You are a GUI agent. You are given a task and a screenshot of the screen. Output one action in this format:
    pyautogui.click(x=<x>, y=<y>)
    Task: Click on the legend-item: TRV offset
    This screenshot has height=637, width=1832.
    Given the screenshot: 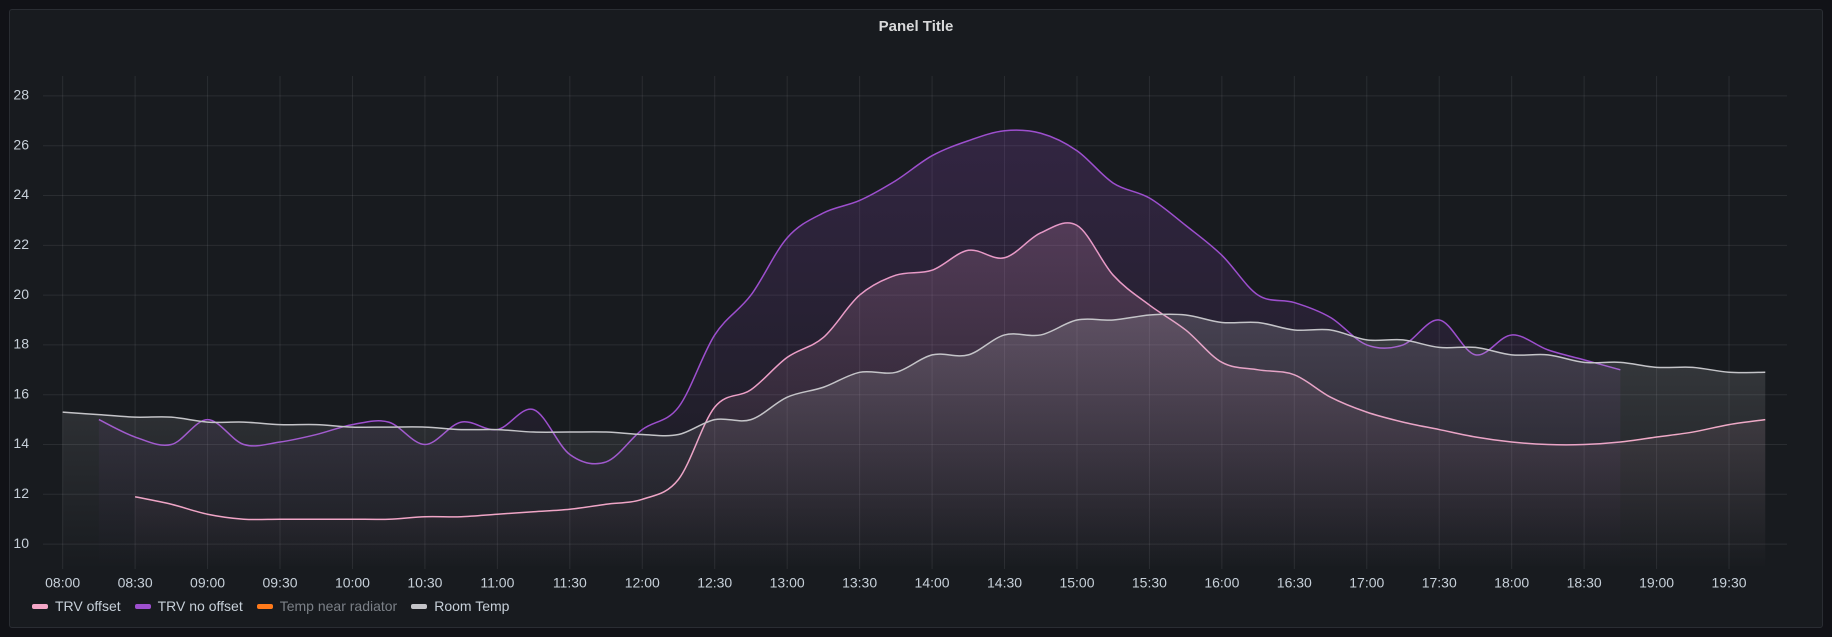 What is the action you would take?
    pyautogui.click(x=76, y=606)
    